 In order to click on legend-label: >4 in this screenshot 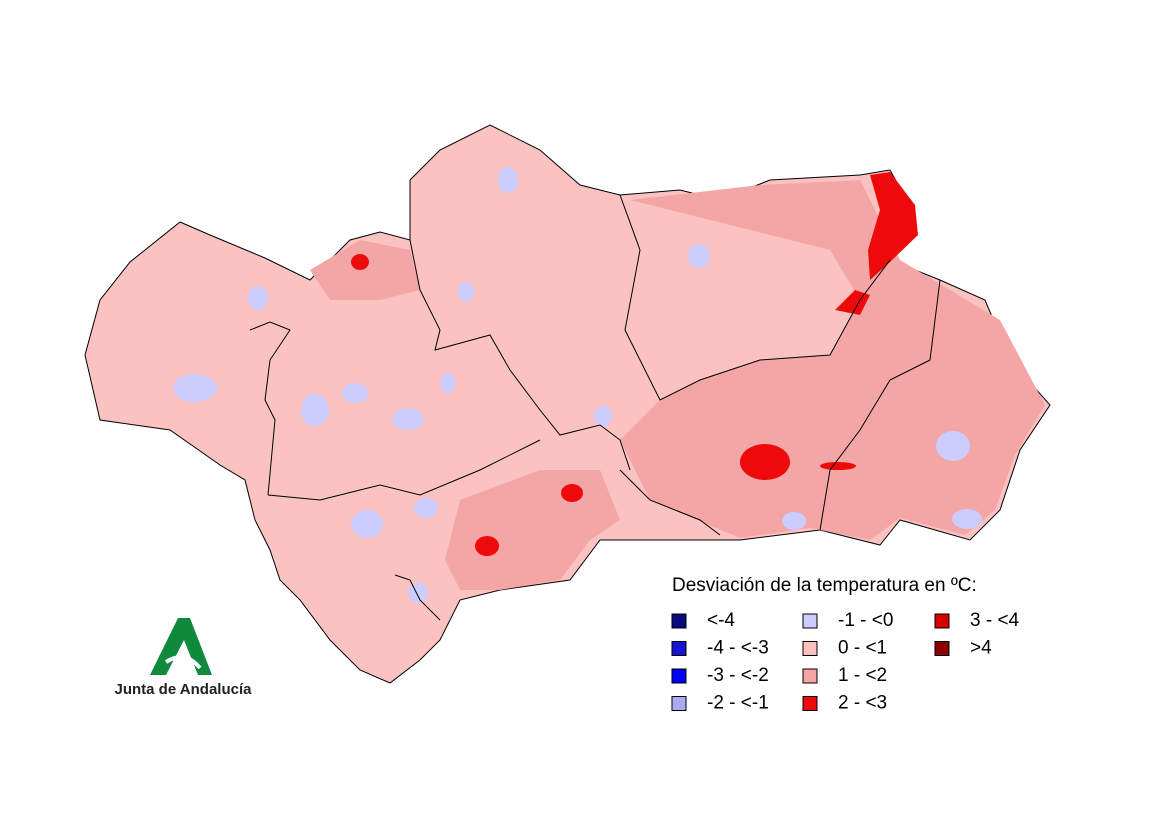, I will do `click(981, 648)`.